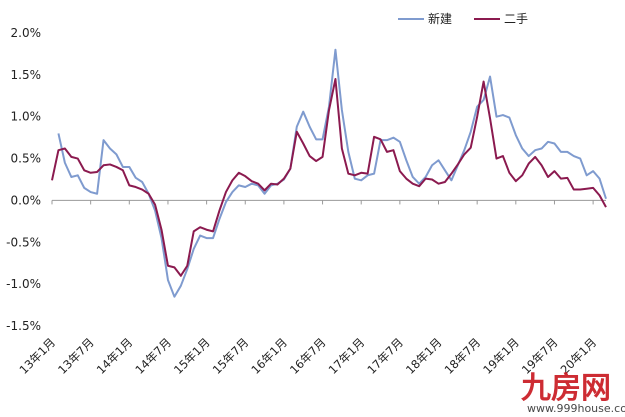  I want to click on y-tick-label: 2.0%, so click(26, 33).